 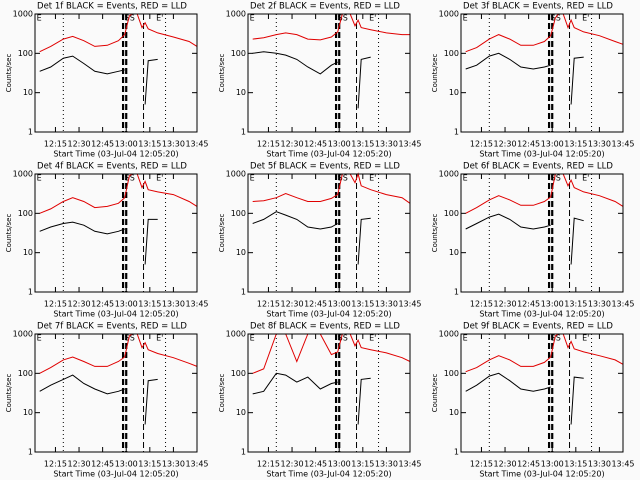 I want to click on chart-title: Det 9f BLACK = Events, RED = LLD, so click(x=538, y=327).